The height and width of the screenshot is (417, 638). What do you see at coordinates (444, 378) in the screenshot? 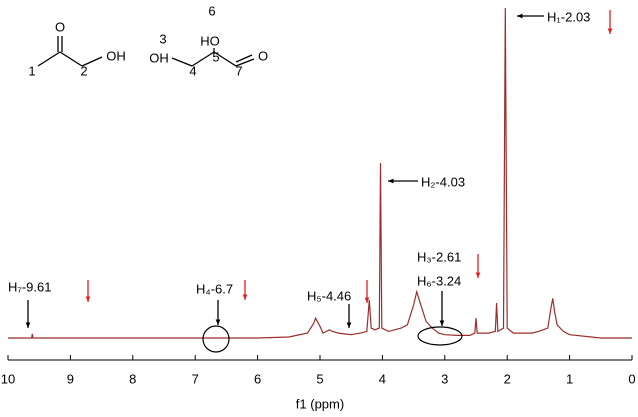
I see `x-tick-label: 3` at bounding box center [444, 378].